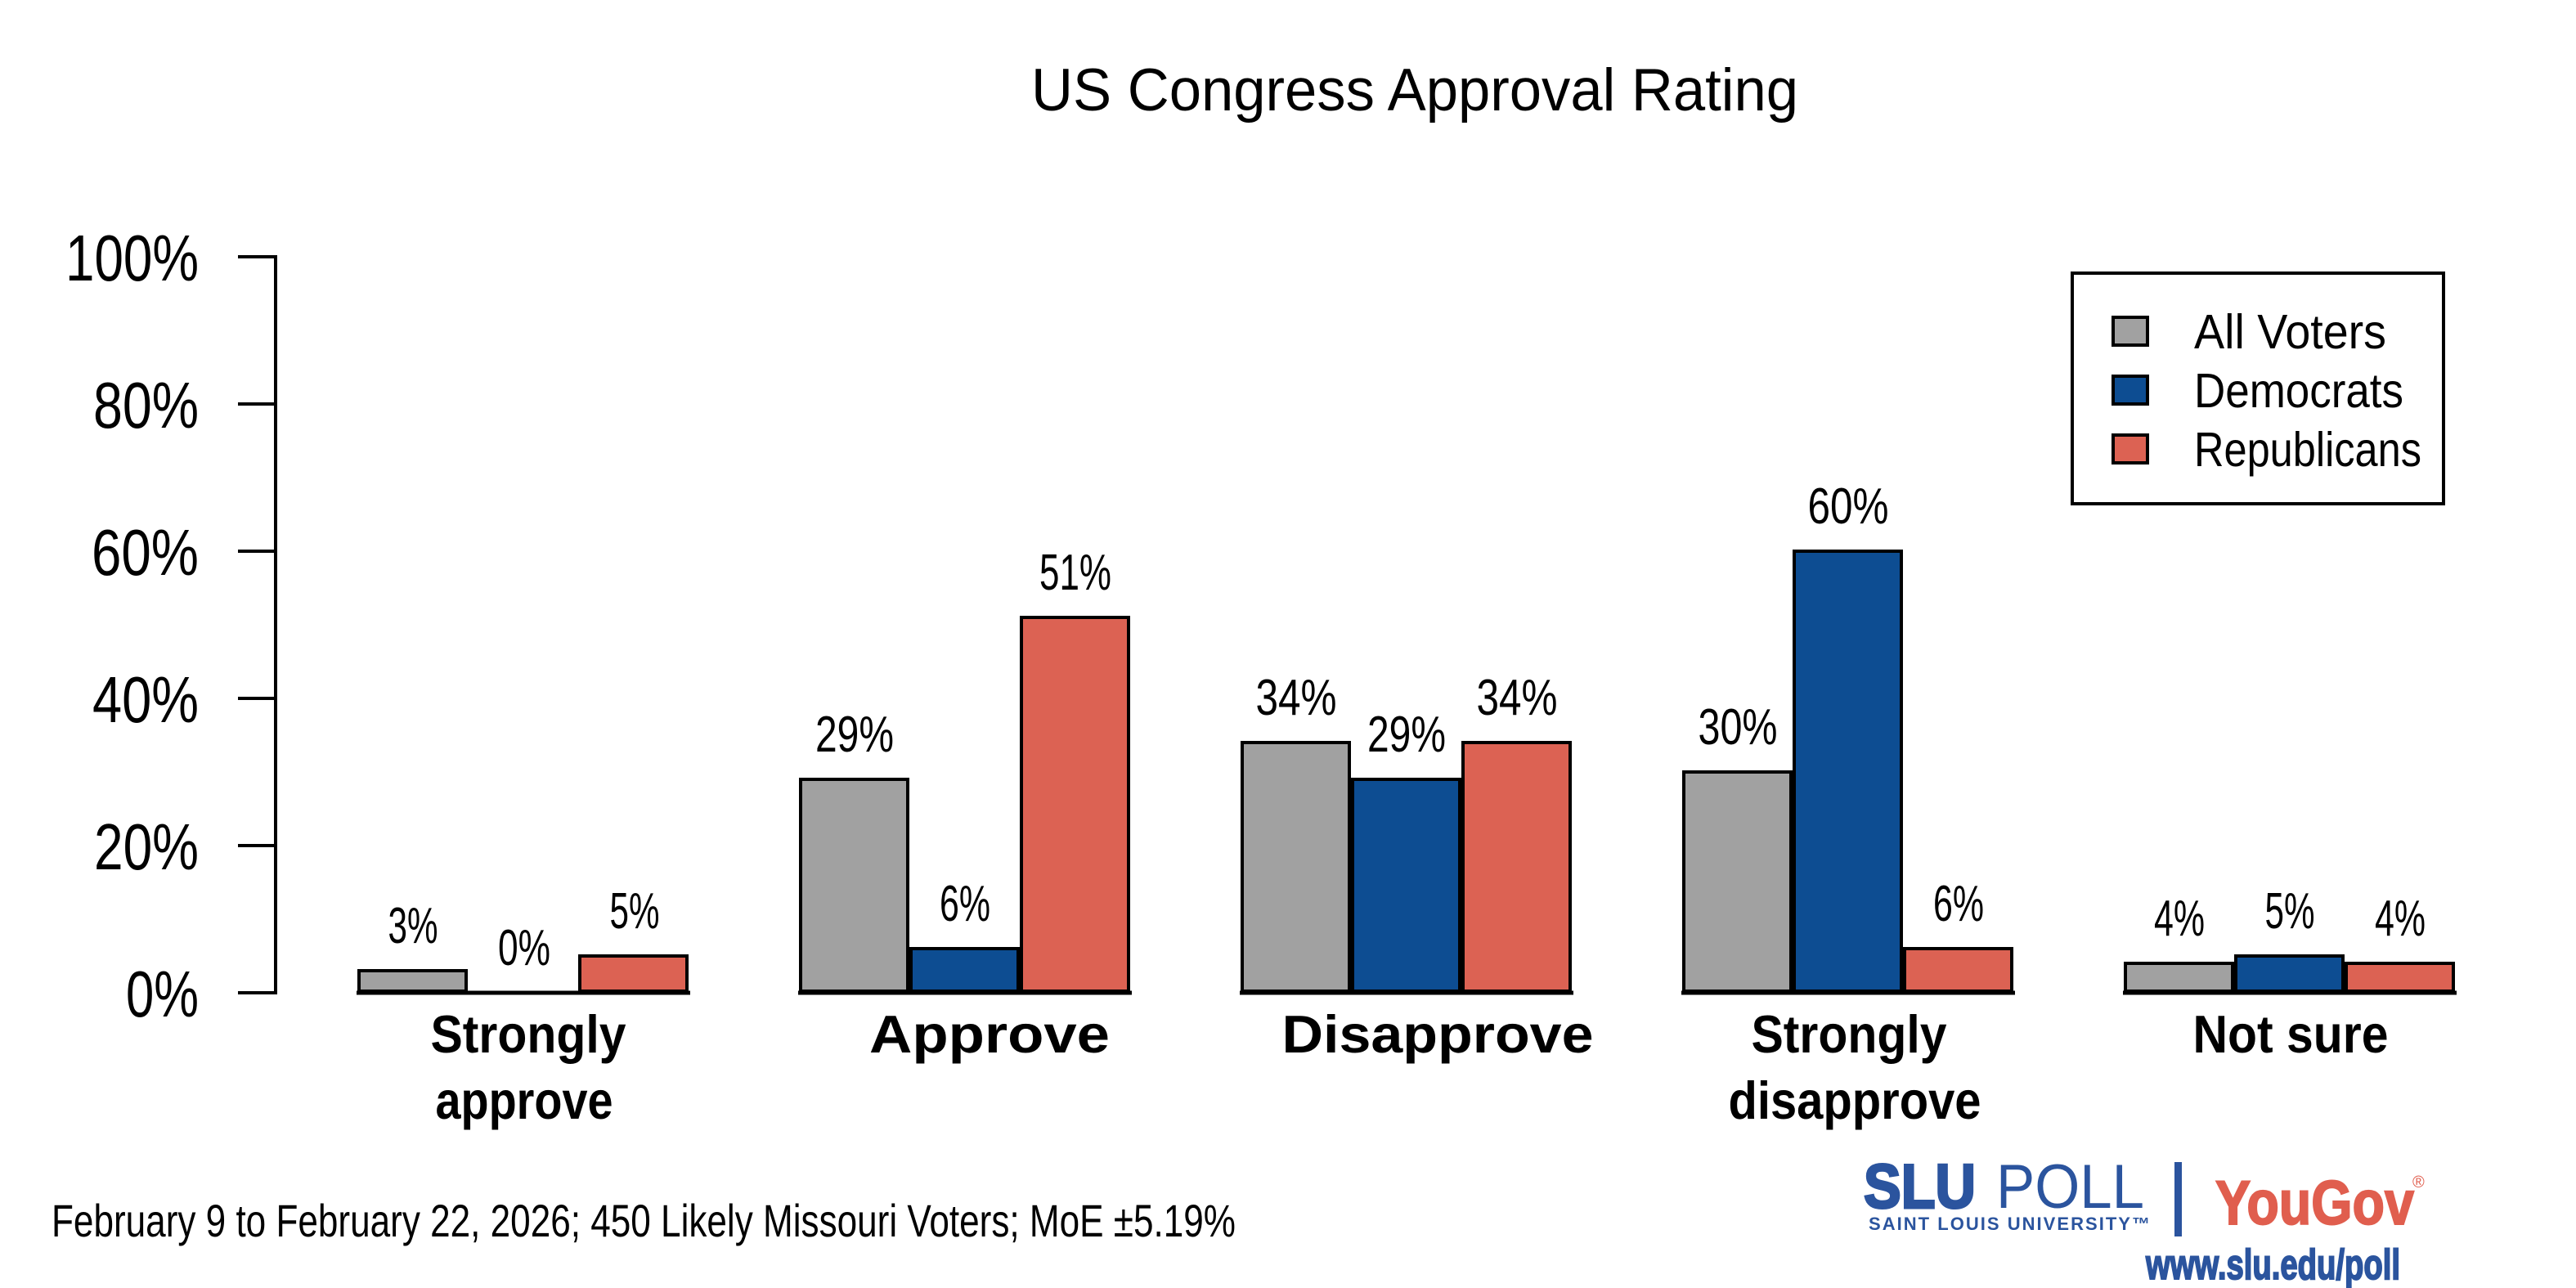  Describe the element at coordinates (2291, 1034) in the screenshot. I see `svg-text: Not sure` at that location.